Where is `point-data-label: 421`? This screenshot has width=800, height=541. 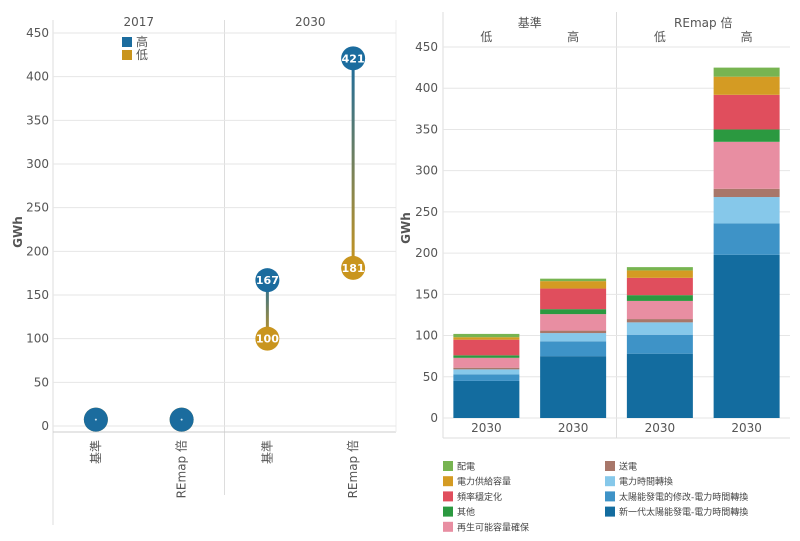
point-data-label: 421 is located at coordinates (353, 58).